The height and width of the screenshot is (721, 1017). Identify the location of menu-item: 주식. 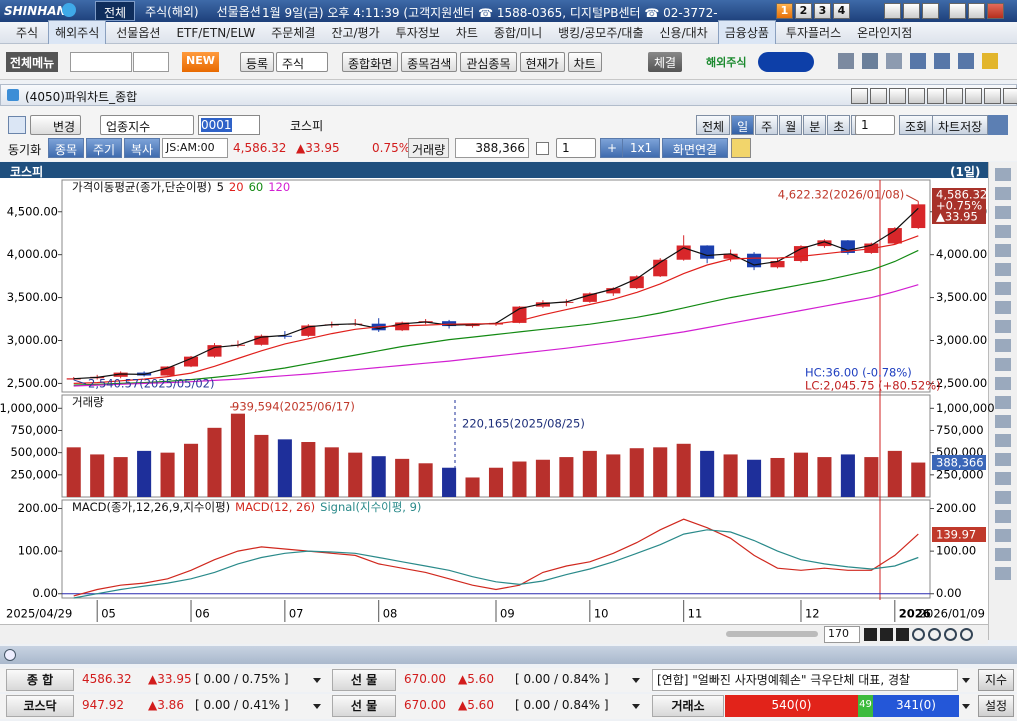
(27, 33).